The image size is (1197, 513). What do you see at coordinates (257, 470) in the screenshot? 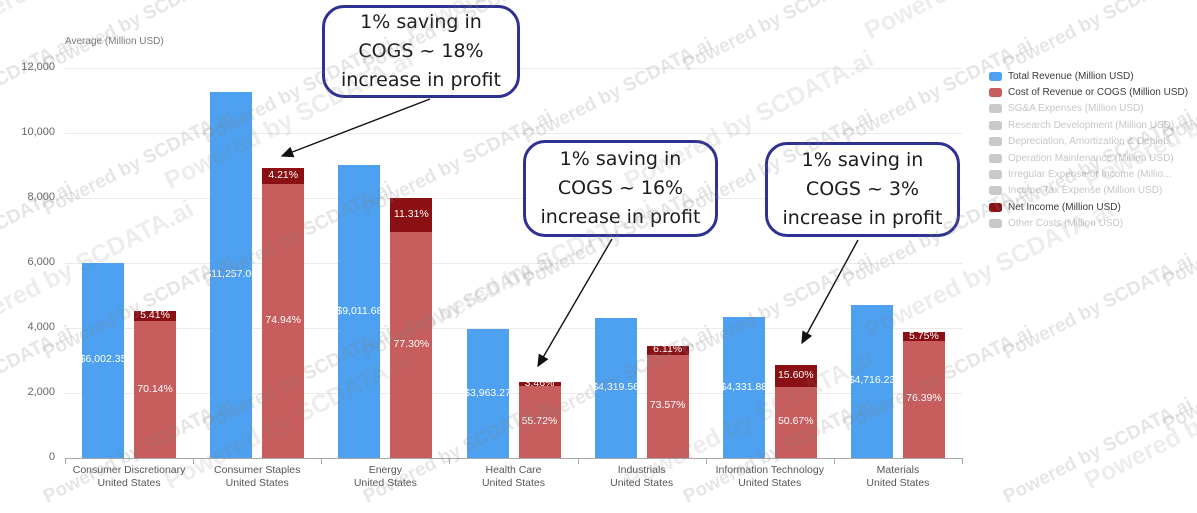
I see `category-label-line1: Consumer Staples` at bounding box center [257, 470].